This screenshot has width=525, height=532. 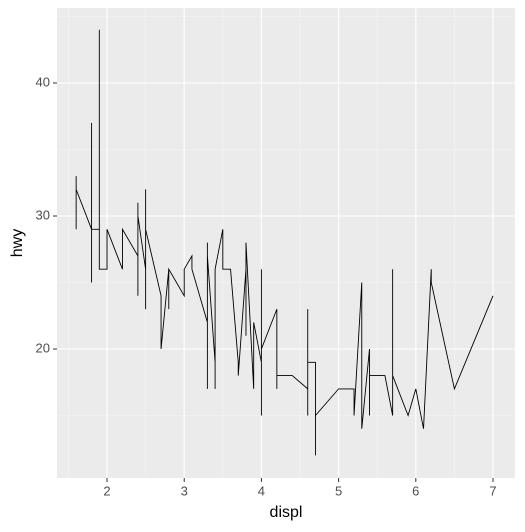 I want to click on x-tick-label: 4, so click(x=261, y=490).